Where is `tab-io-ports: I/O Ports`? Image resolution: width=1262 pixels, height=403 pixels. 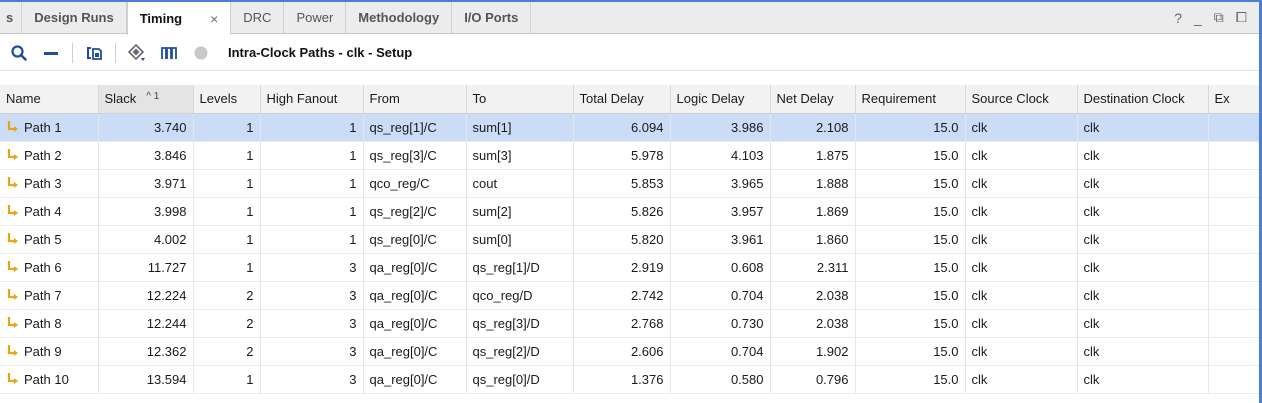
tab-io-ports: I/O Ports is located at coordinates (492, 17).